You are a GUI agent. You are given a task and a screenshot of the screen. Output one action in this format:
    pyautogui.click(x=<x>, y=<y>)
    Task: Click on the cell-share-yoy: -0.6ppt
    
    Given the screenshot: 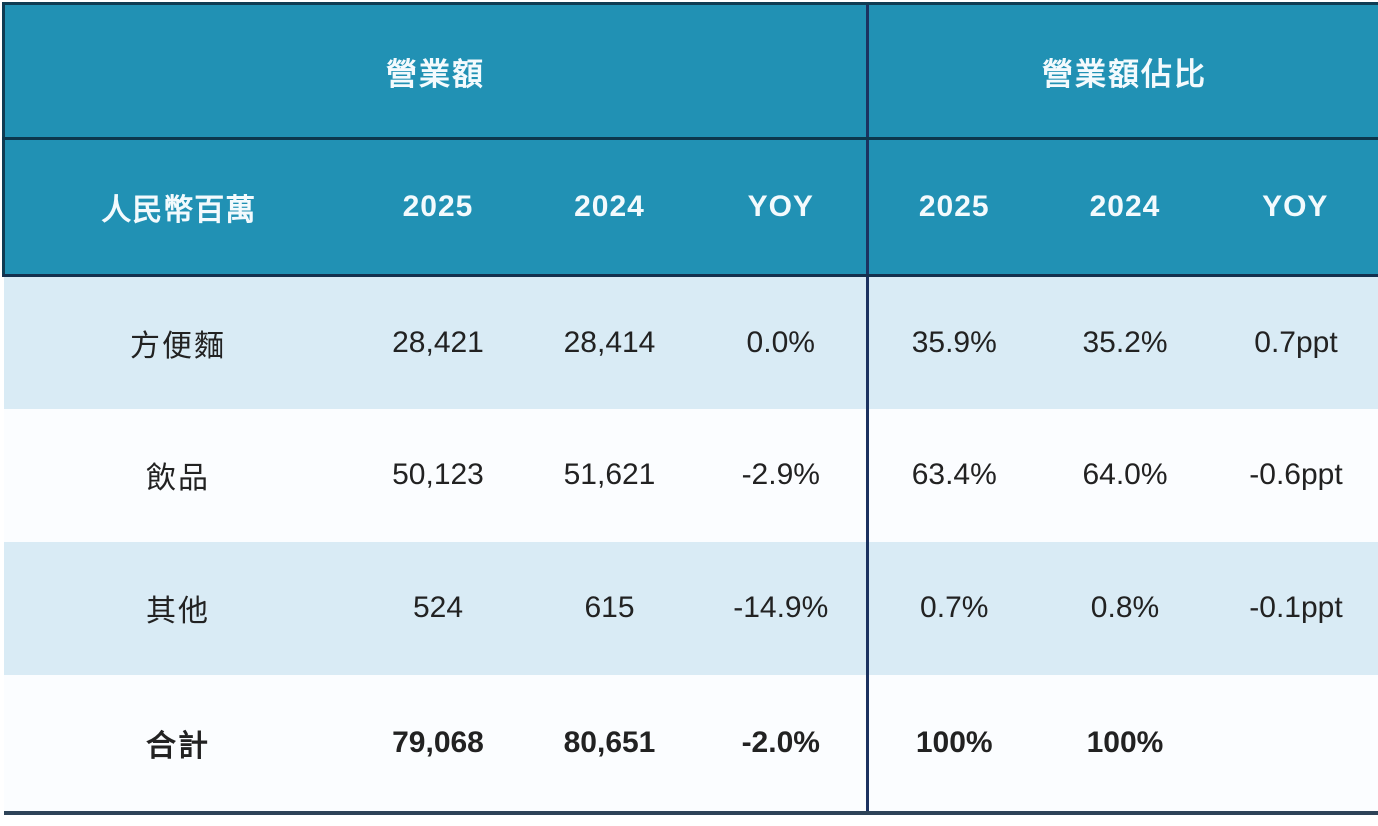 What is the action you would take?
    pyautogui.click(x=1296, y=474)
    